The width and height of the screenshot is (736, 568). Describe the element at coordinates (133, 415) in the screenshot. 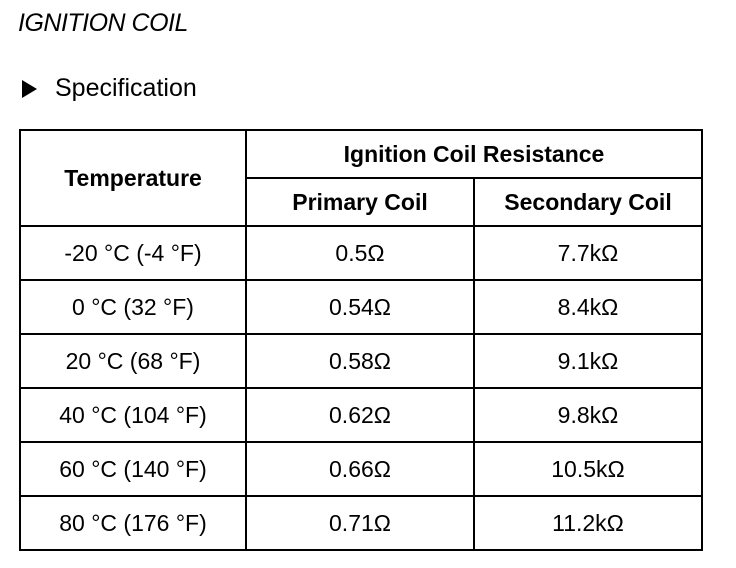

I see `cell-temperature: 40 °C (104 °F)` at that location.